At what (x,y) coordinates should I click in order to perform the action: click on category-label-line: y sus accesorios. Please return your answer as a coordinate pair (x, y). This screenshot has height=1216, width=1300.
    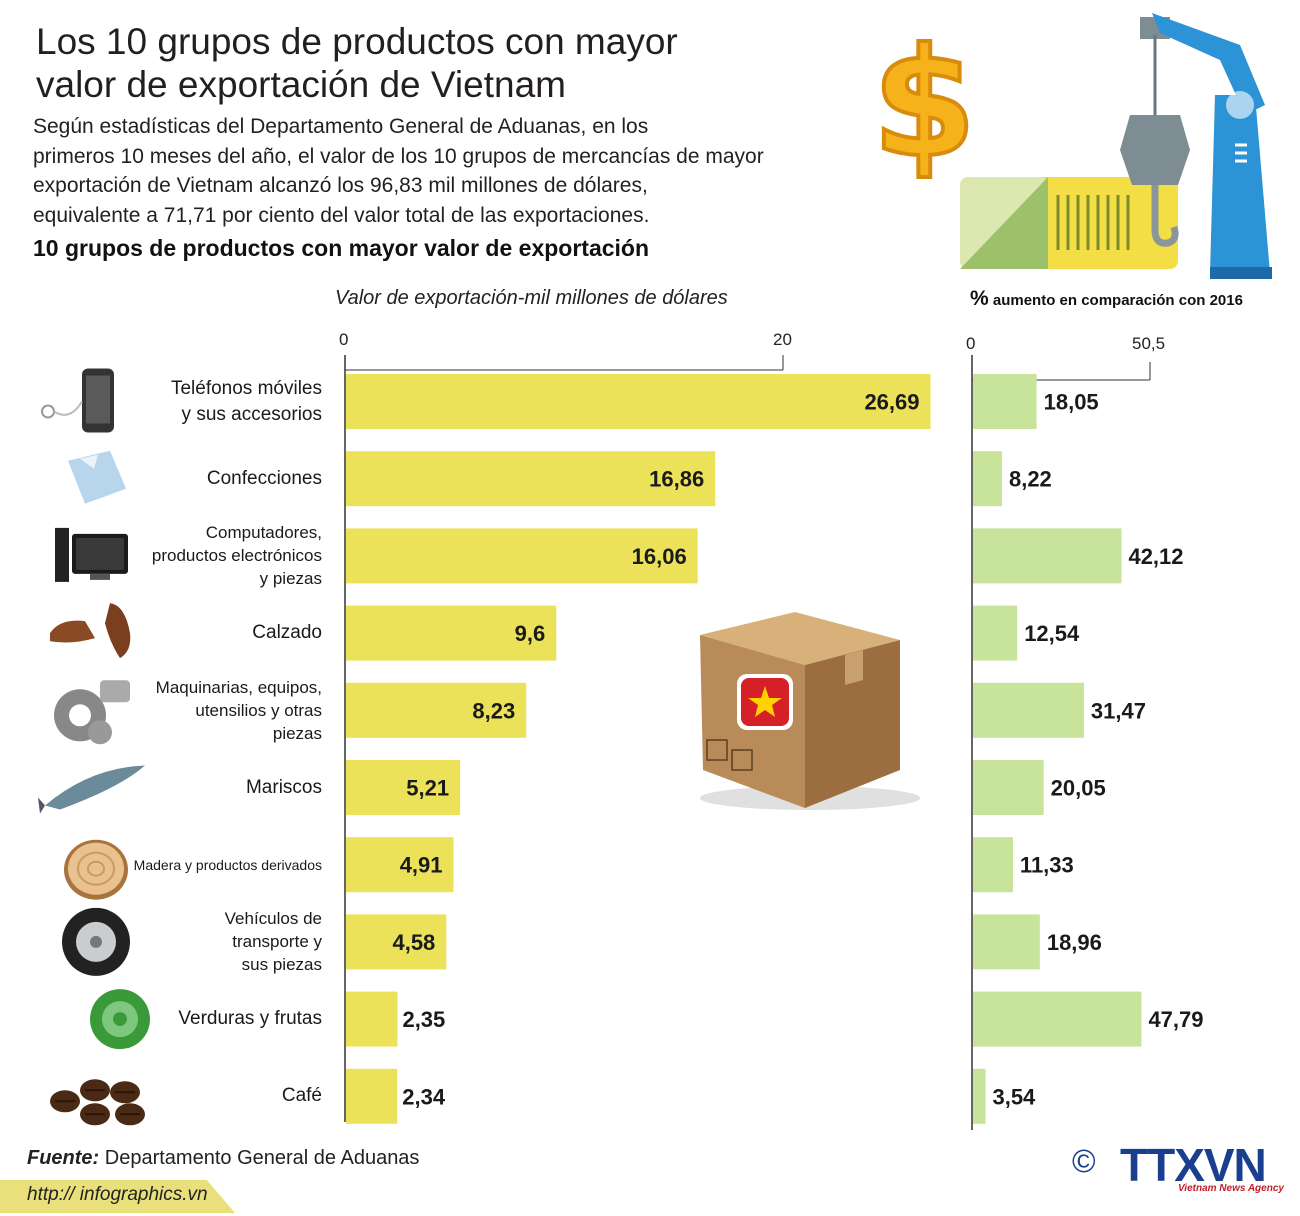
    Looking at the image, I should click on (251, 414).